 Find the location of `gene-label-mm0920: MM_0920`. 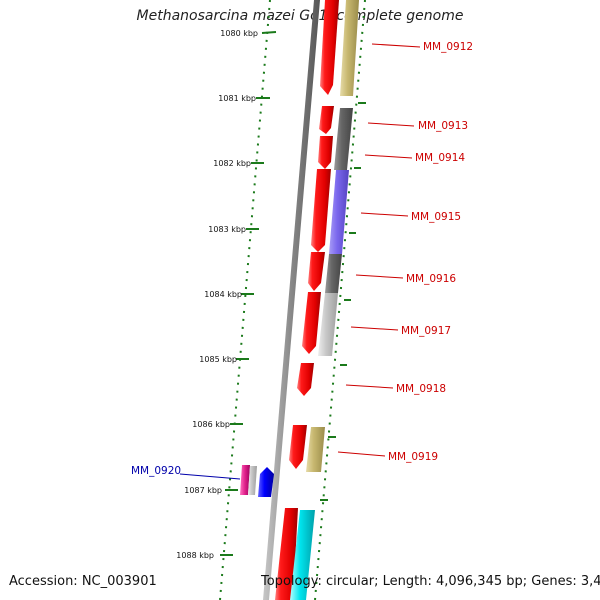

gene-label-mm0920: MM_0920 is located at coordinates (156, 471).